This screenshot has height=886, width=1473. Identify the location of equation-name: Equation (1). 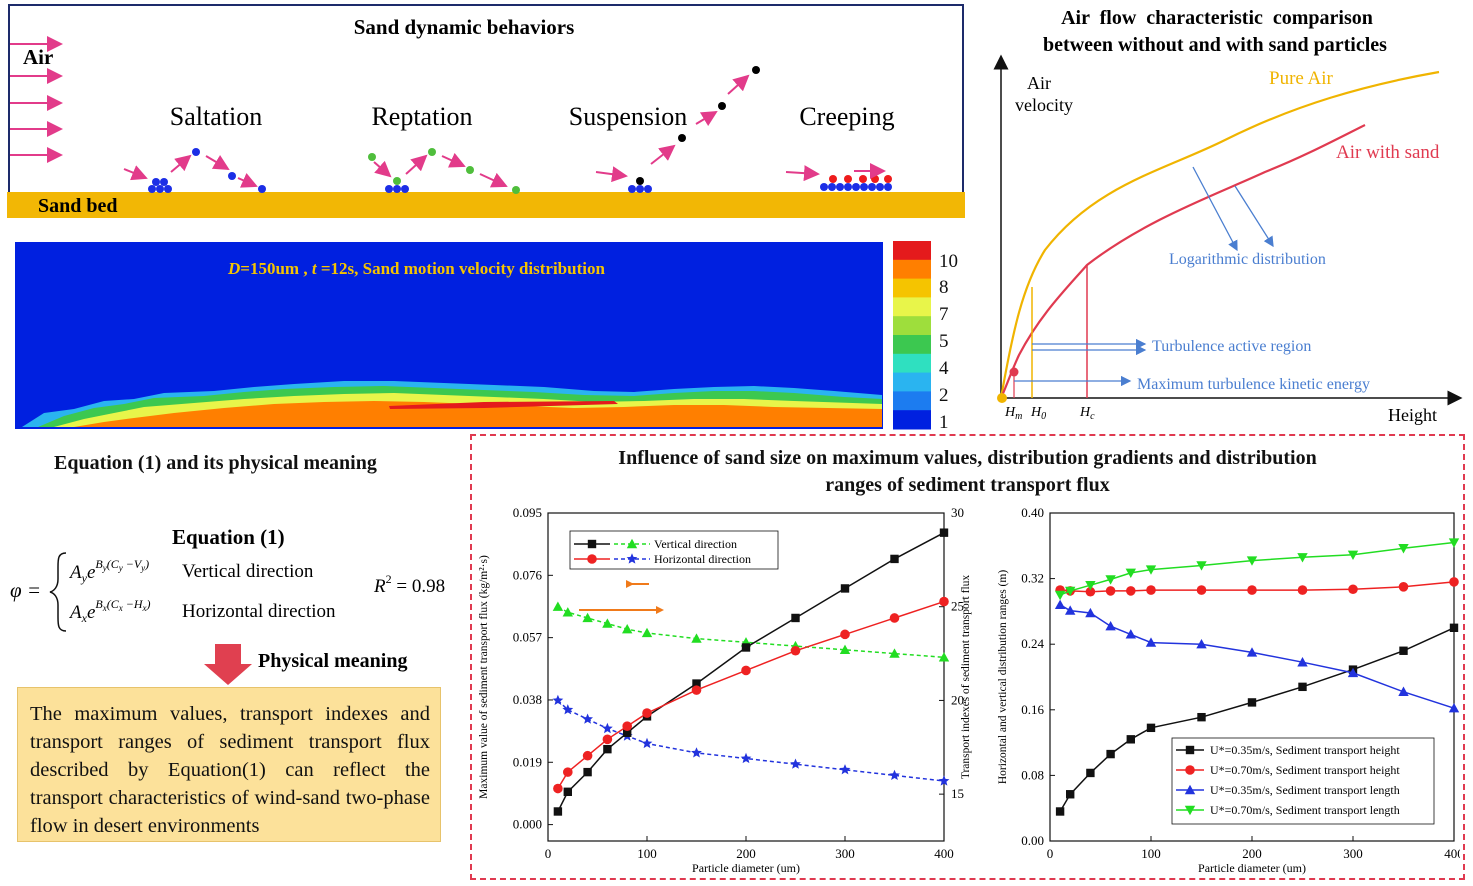
(228, 537).